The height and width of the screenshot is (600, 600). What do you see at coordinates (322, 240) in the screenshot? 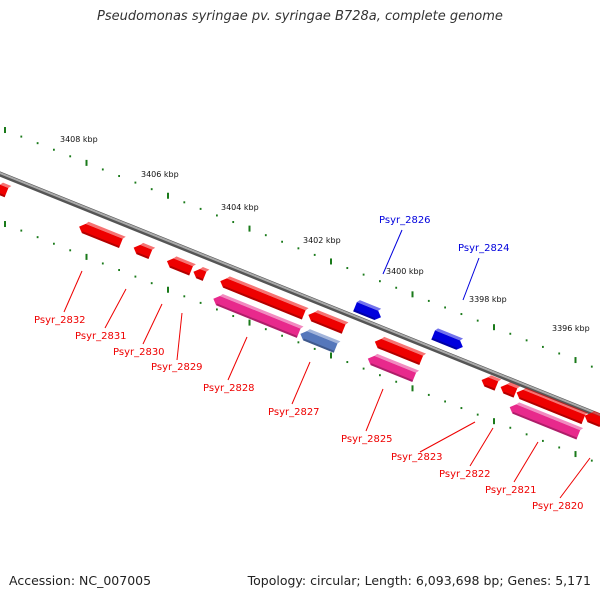
I see `ruler-label: 3402 kbp` at bounding box center [322, 240].